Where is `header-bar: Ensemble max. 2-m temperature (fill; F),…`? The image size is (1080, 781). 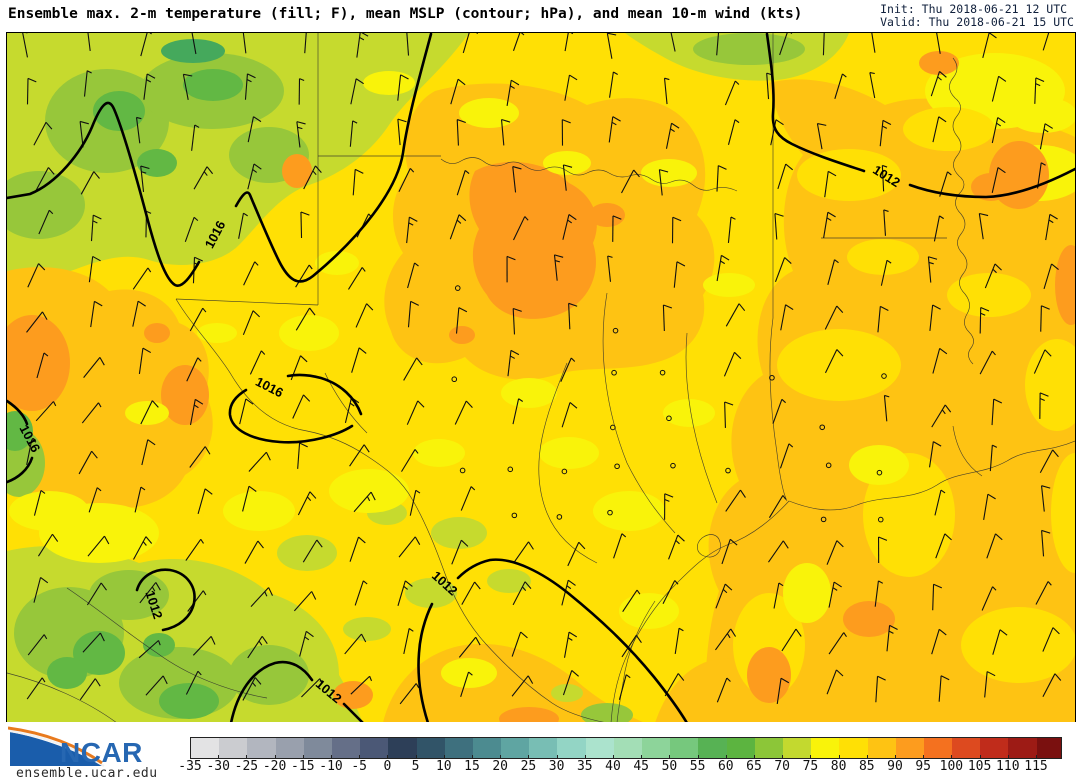
header-bar: Ensemble max. 2-m temperature (fill; F),… is located at coordinates (540, 16).